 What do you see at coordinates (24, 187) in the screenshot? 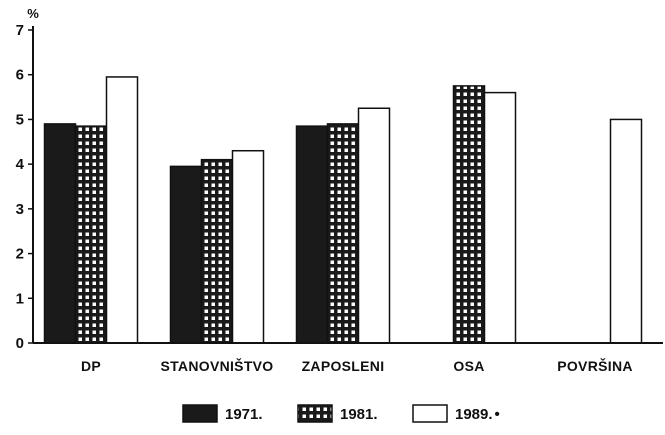
I see `y-axis-ticks: 0 1 2 3 4 5 6 7` at bounding box center [24, 187].